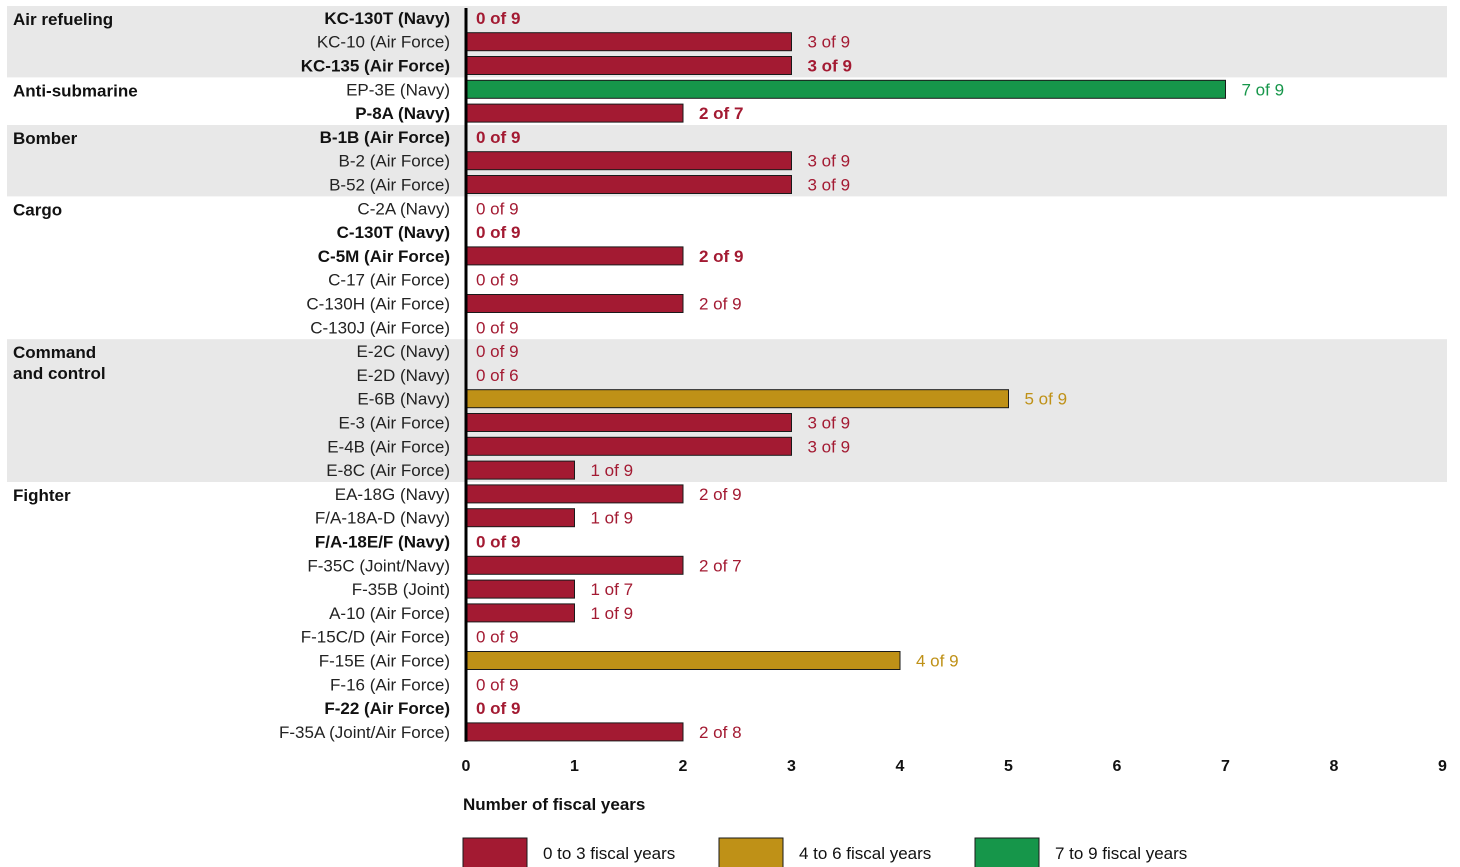 The image size is (1460, 867). Describe the element at coordinates (384, 661) in the screenshot. I see `aircraft-label: F-15E (Air Force)` at that location.